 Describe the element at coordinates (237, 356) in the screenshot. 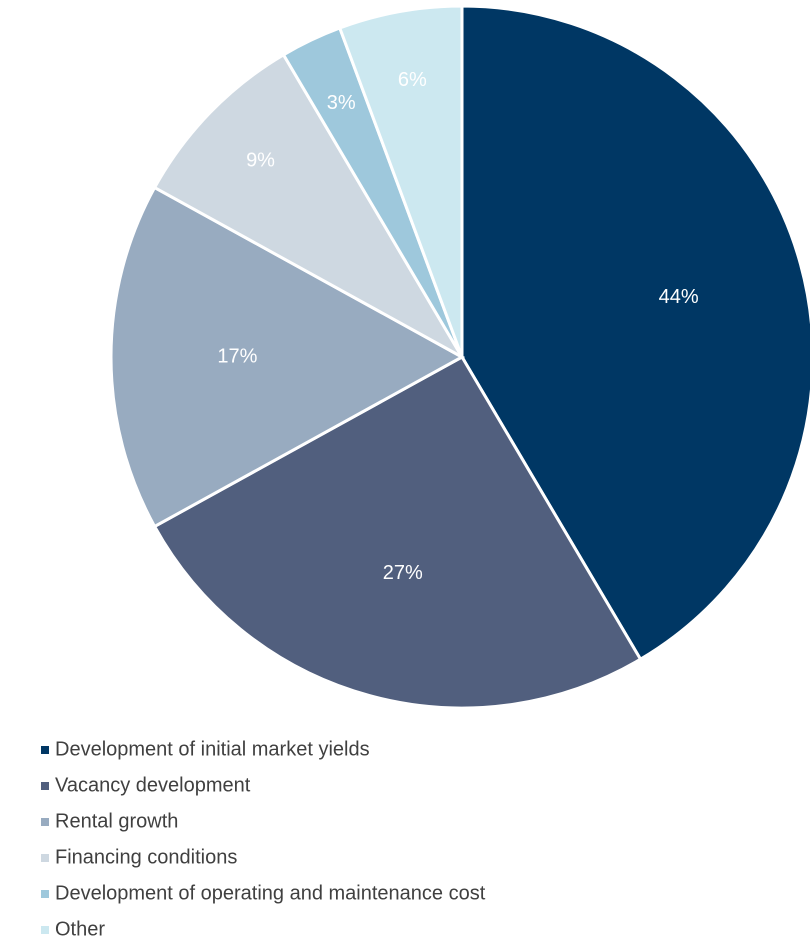

I see `slice-label: 17%` at that location.